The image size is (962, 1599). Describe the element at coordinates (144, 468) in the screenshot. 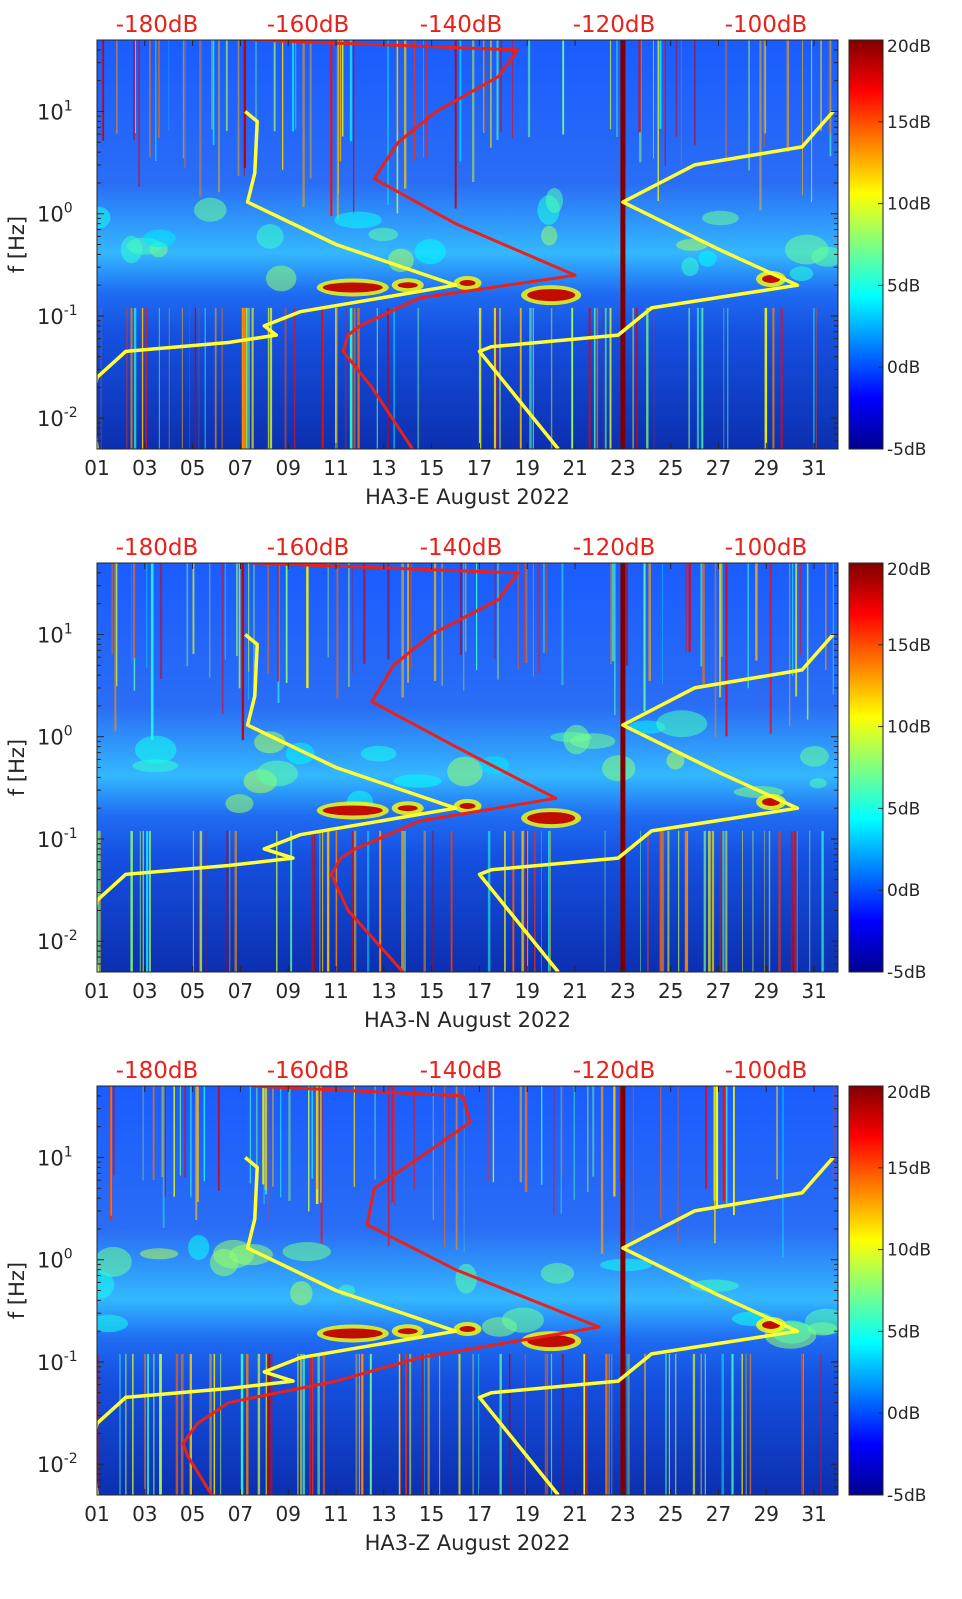

I see `x-tick-label: 03` at that location.